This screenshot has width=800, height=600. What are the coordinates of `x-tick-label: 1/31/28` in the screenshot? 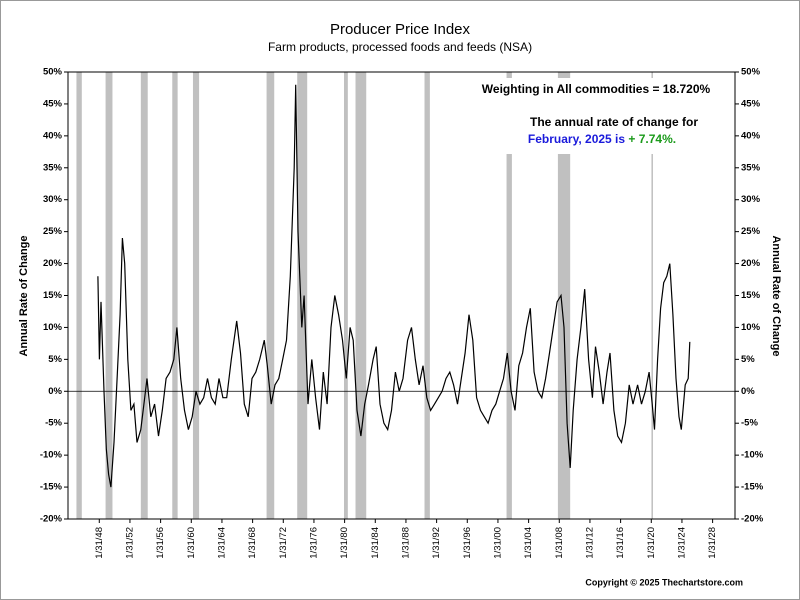 It's located at (712, 543).